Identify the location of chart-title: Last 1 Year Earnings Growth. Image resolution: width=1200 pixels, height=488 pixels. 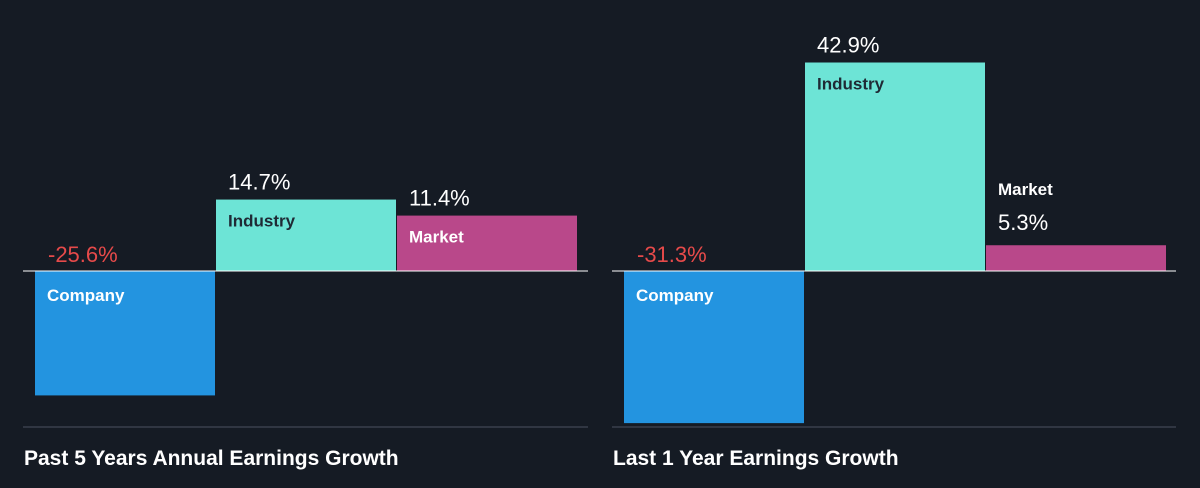
(756, 458).